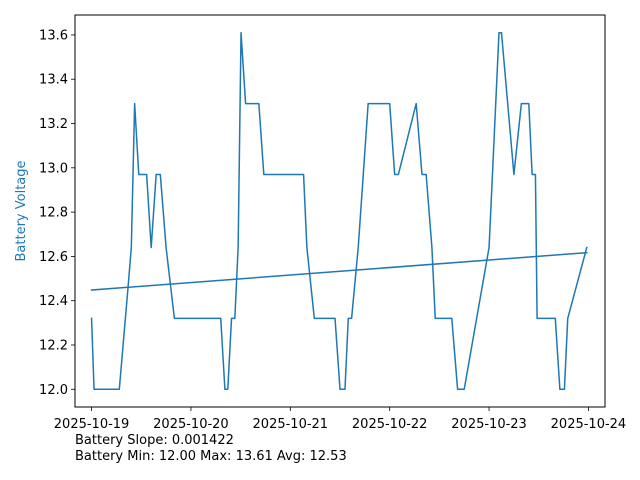  Describe the element at coordinates (53, 124) in the screenshot. I see `y-tick-label: 13.2` at that location.